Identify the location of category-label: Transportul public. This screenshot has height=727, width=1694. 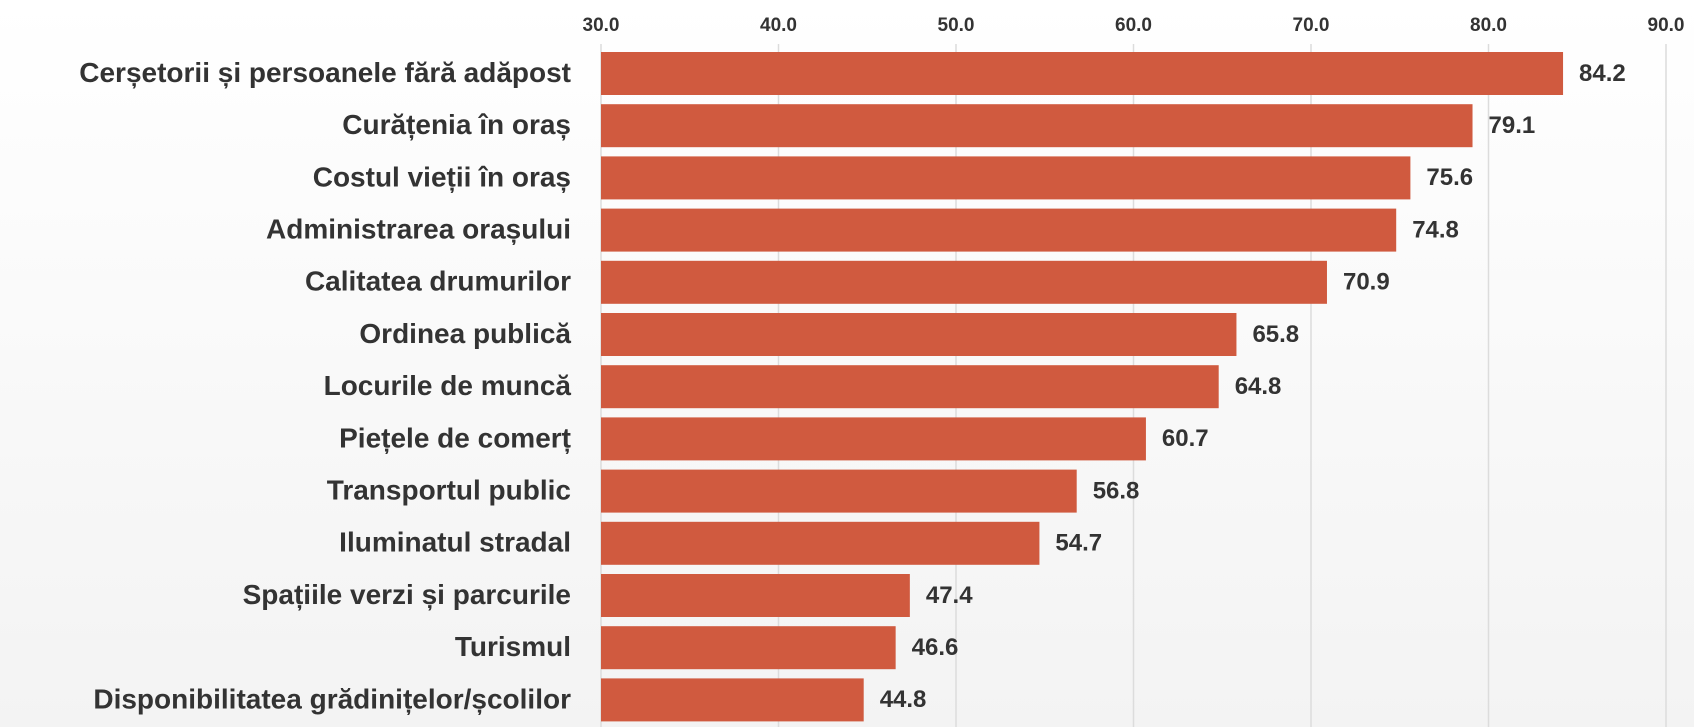
(449, 489).